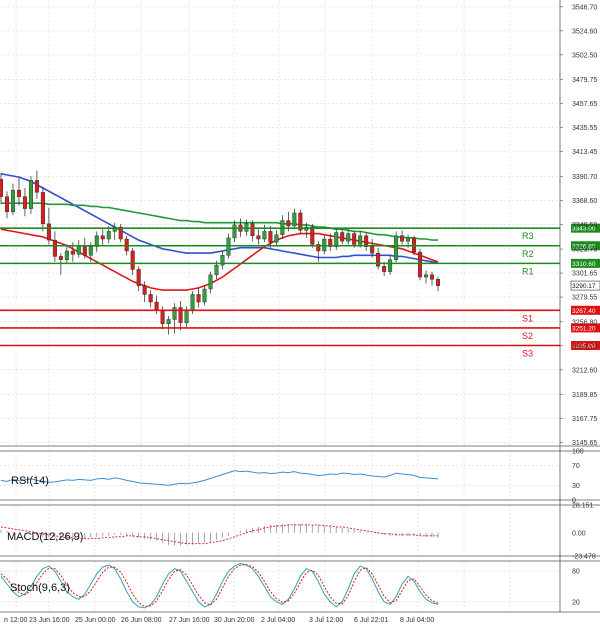 Image resolution: width=600 pixels, height=626 pixels. Describe the element at coordinates (527, 318) in the screenshot. I see `level-name-s1: S1` at that location.